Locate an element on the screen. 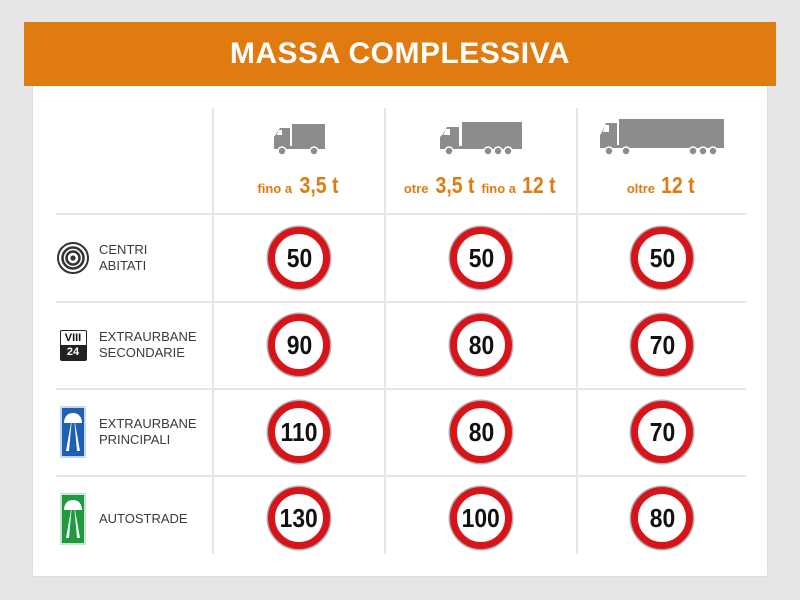 Image resolution: width=800 pixels, height=600 pixels. motorway-sign-icon is located at coordinates (73, 519).